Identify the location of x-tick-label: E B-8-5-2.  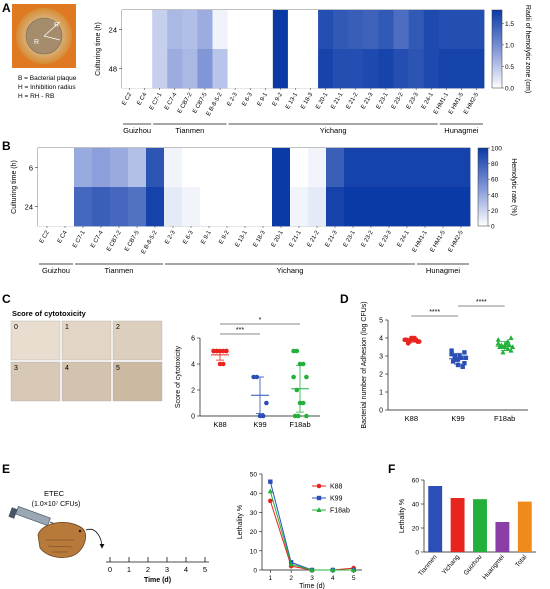
(150, 242).